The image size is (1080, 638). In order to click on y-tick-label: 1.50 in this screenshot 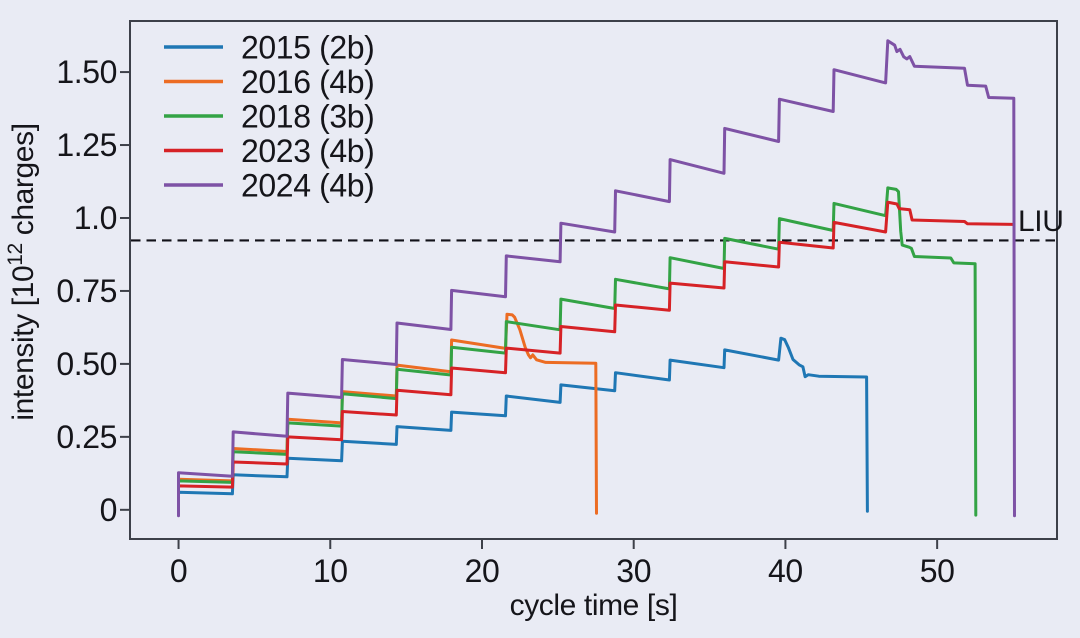, I will do `click(86, 72)`.